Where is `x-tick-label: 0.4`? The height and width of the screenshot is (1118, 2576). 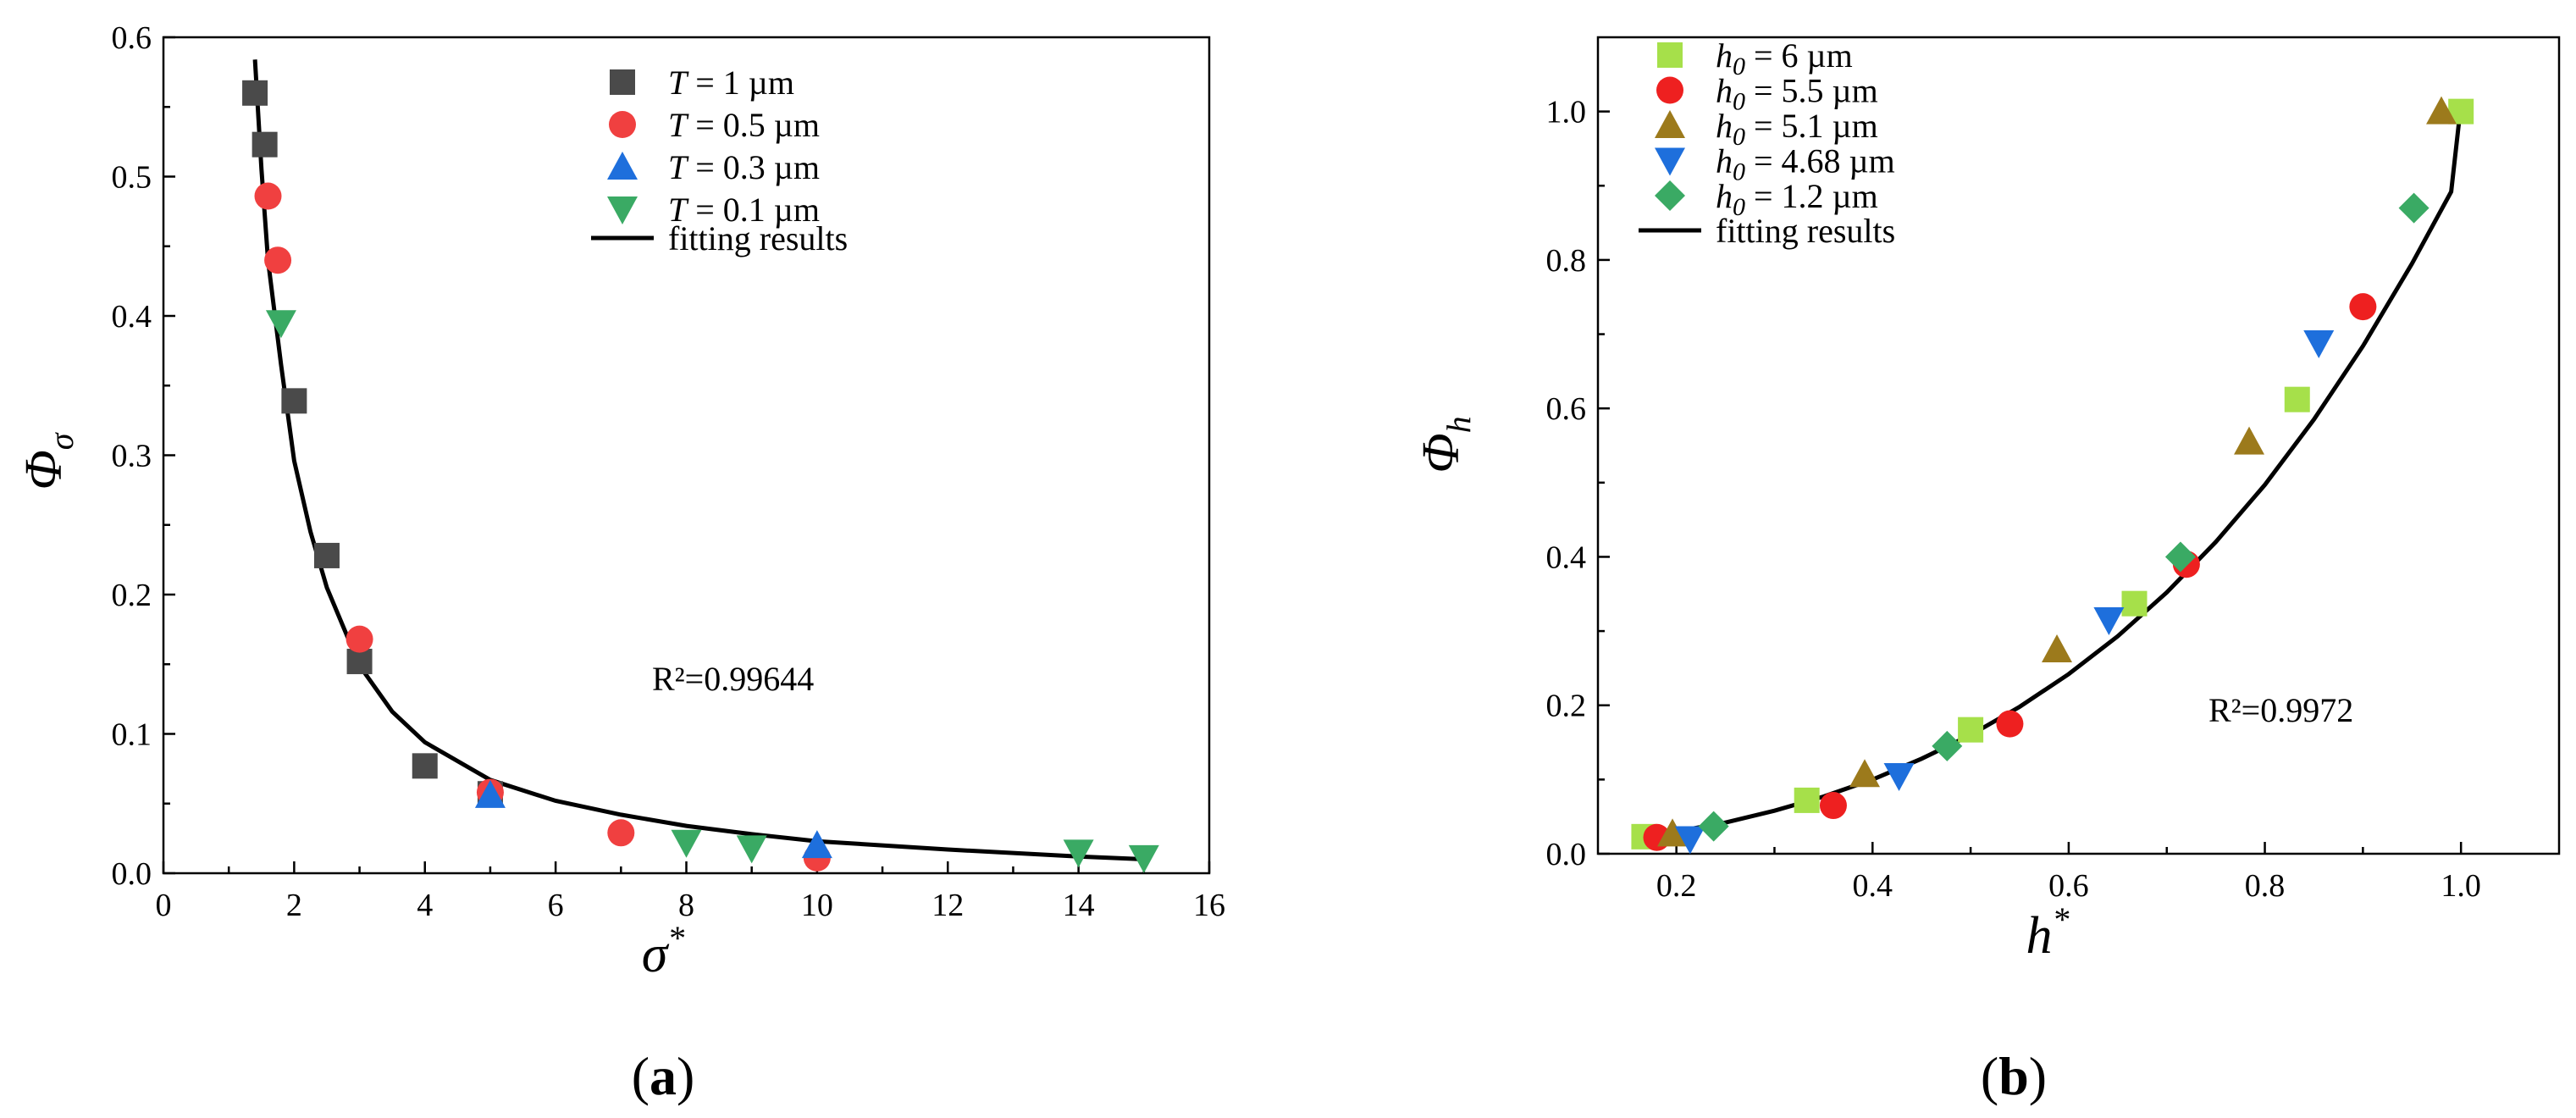 x-tick-label: 0.4 is located at coordinates (1873, 886).